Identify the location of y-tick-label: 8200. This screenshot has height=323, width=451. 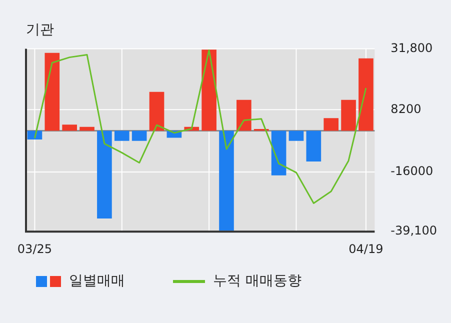
(406, 109).